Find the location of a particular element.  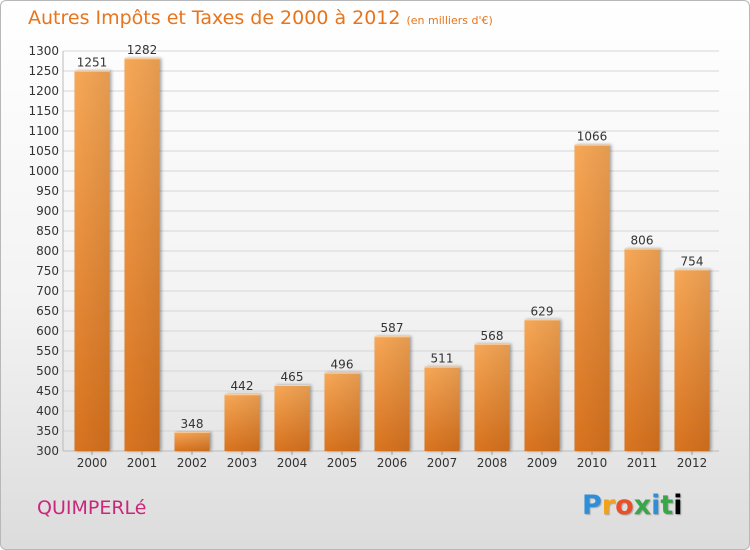

x-tick-label-2006: 2006 is located at coordinates (392, 463).